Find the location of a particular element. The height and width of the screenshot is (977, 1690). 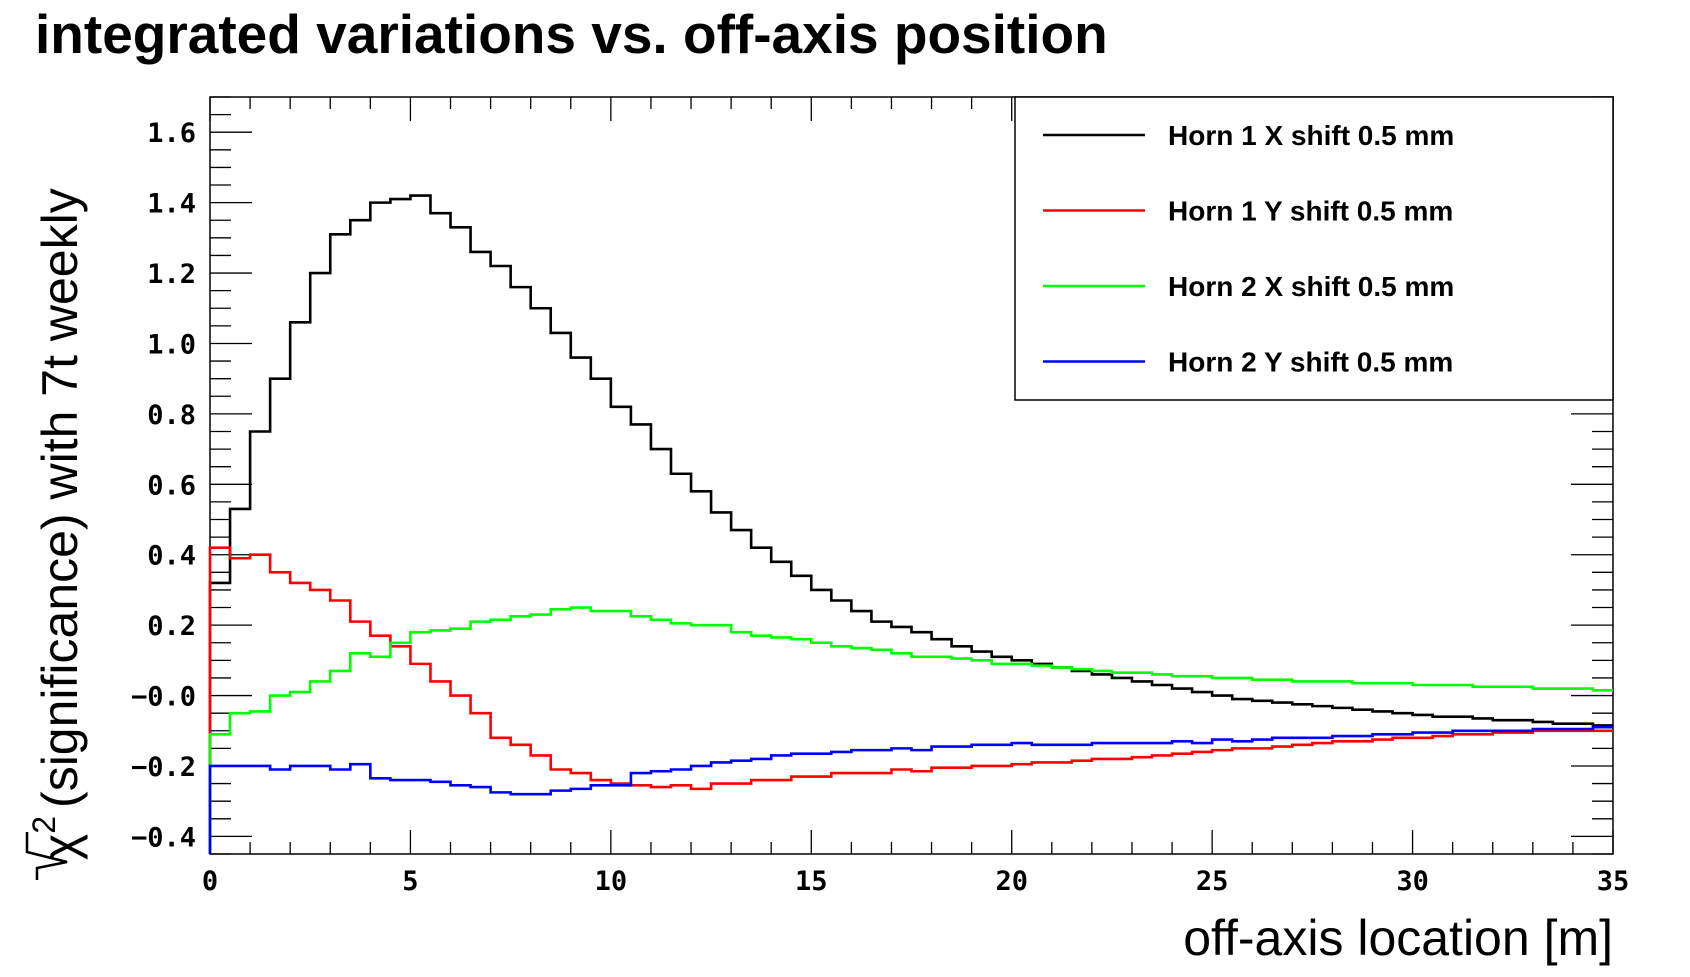

x-tick-label: 5 is located at coordinates (410, 881).